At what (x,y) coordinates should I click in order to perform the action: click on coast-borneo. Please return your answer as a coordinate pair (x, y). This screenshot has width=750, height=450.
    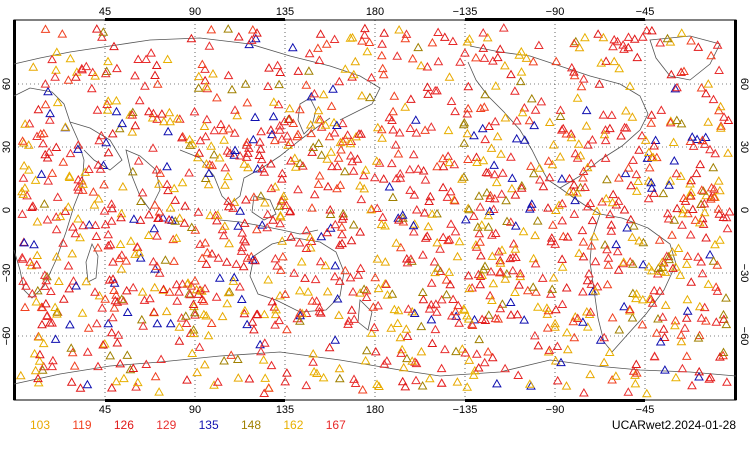
    Looking at the image, I should click on (264, 208).